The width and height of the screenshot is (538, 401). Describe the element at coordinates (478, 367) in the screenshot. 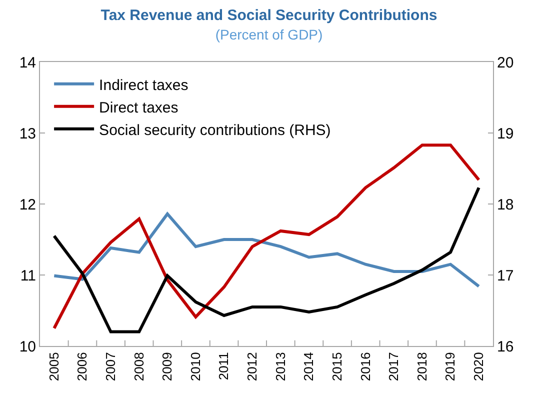

I see `x-tick-label: 2020` at that location.